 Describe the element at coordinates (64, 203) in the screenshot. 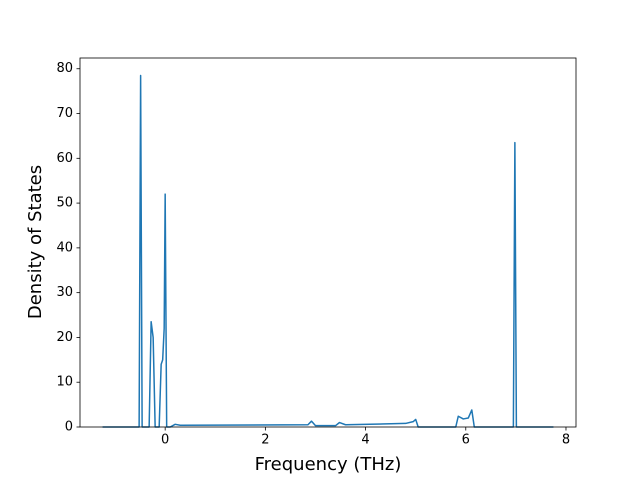

I see `y-tick-label: 50` at that location.